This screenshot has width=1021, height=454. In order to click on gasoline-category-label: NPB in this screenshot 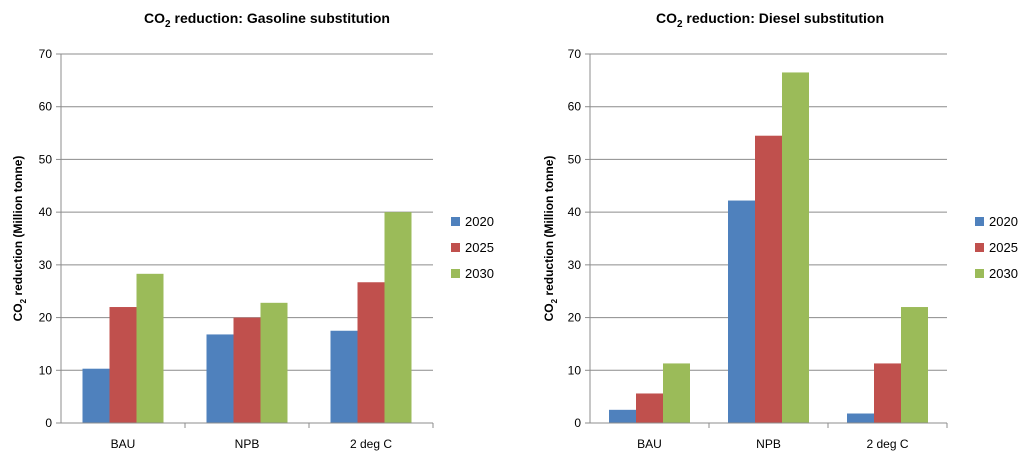, I will do `click(247, 444)`.